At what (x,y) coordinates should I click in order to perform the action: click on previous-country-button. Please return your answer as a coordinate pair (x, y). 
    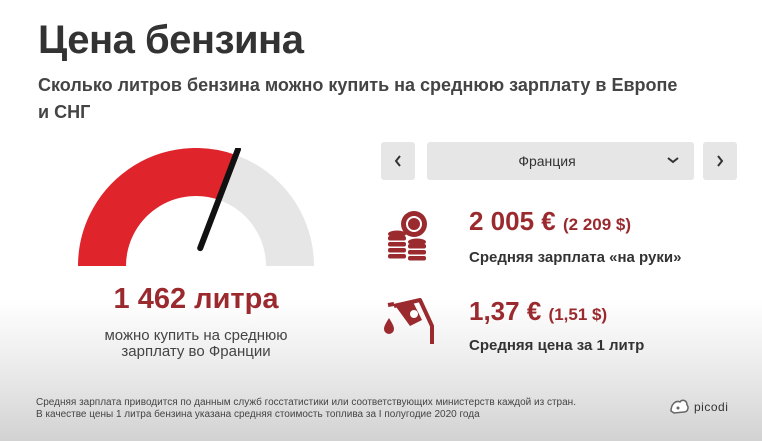
    Looking at the image, I should click on (398, 161).